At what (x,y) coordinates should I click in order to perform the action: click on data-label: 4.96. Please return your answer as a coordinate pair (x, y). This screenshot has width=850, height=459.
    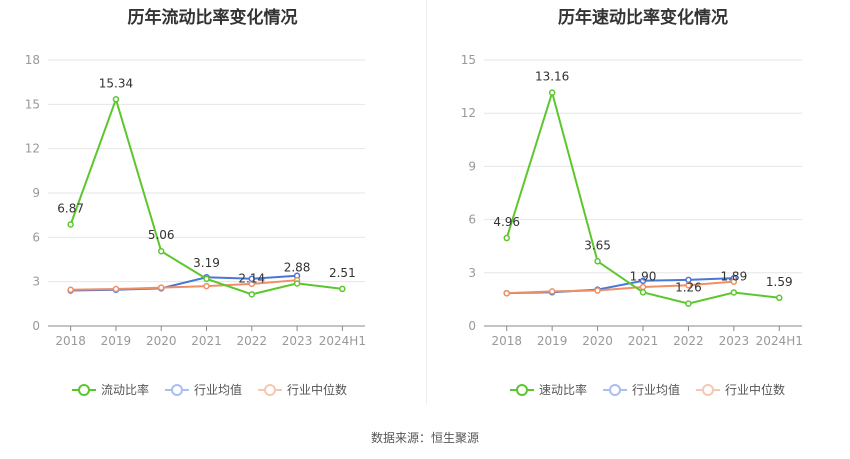
    Looking at the image, I should click on (506, 222).